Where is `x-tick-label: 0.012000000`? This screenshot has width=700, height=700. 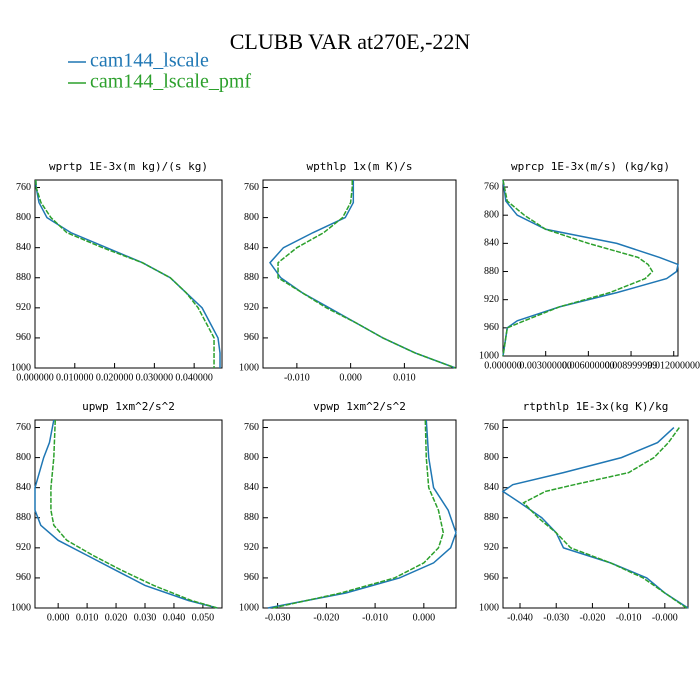
x-tick-label: 0.012000000 is located at coordinates (673, 365).